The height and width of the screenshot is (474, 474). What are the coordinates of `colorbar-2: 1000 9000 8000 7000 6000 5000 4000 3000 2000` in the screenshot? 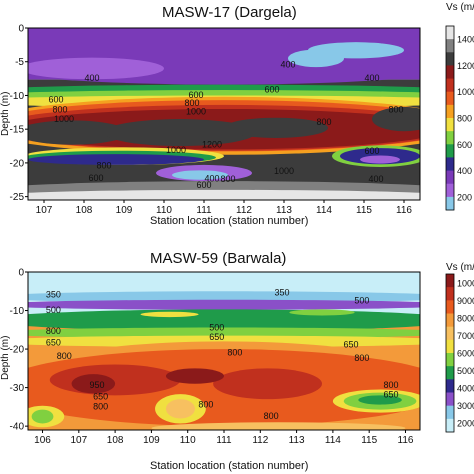 It's located at (459, 353).